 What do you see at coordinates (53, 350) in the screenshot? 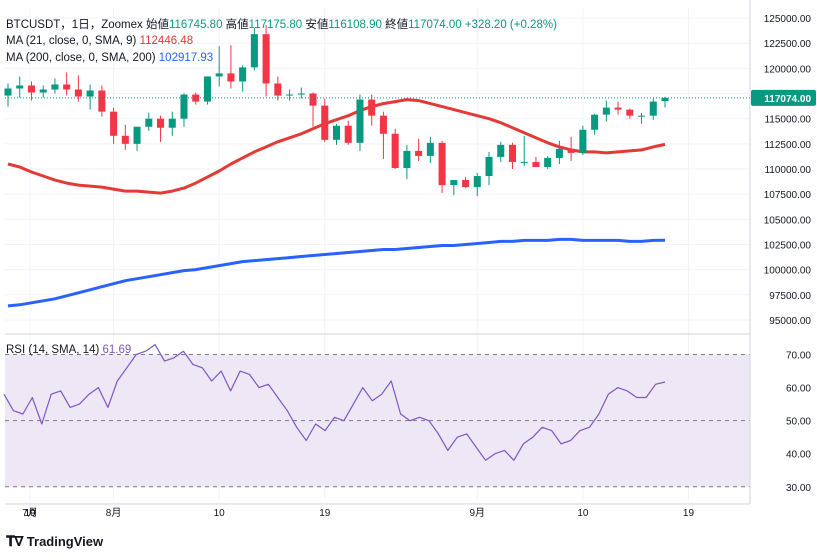
I see `rsi-label: RSI (14, SMA, 14)` at bounding box center [53, 350].